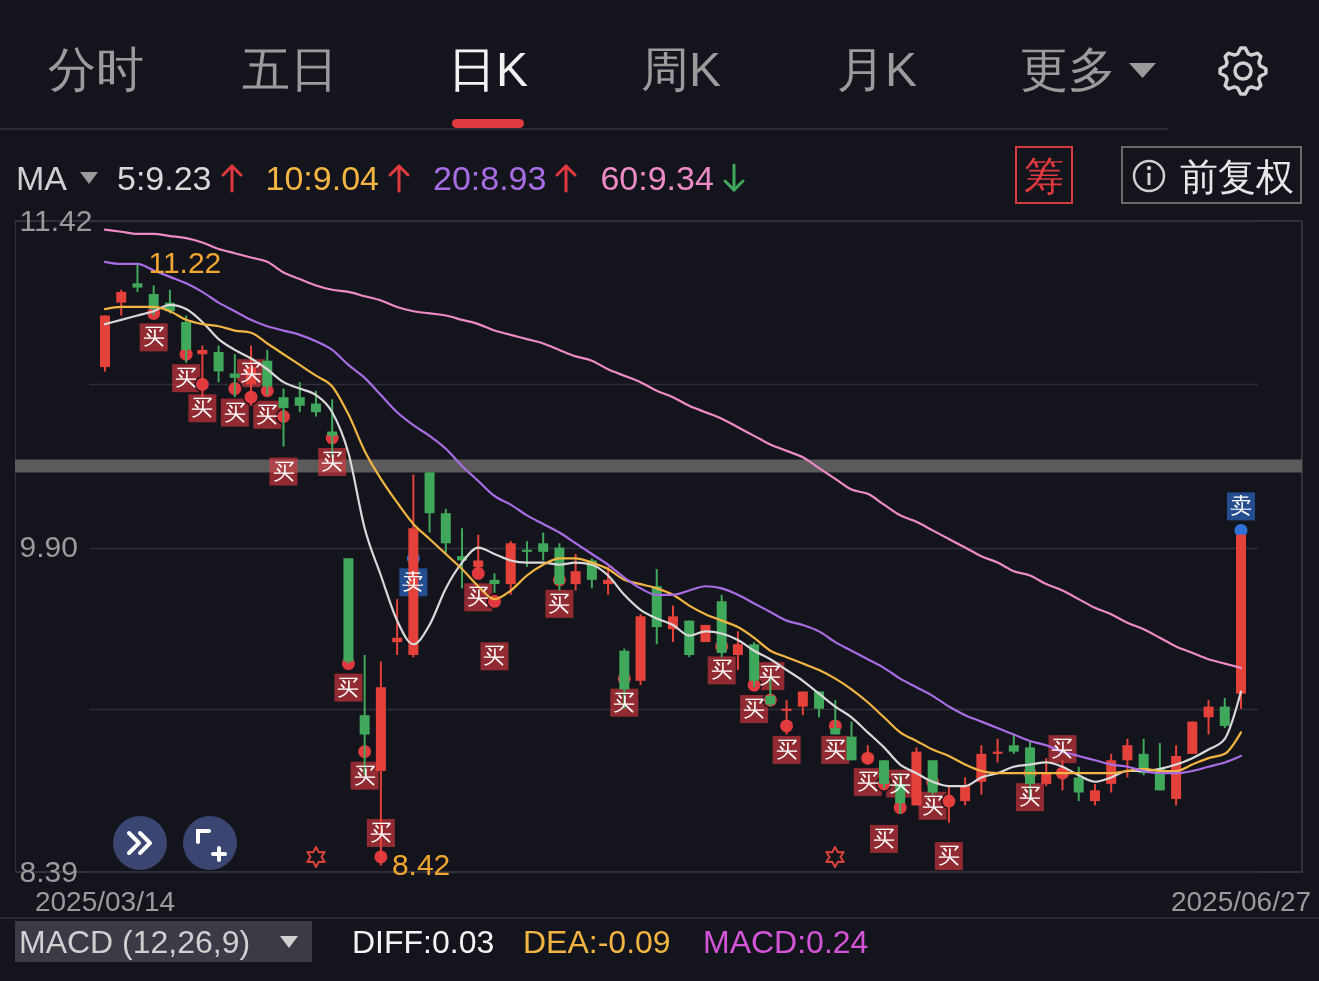  Describe the element at coordinates (657, 178) in the screenshot. I see `text: 60:9.34` at that location.